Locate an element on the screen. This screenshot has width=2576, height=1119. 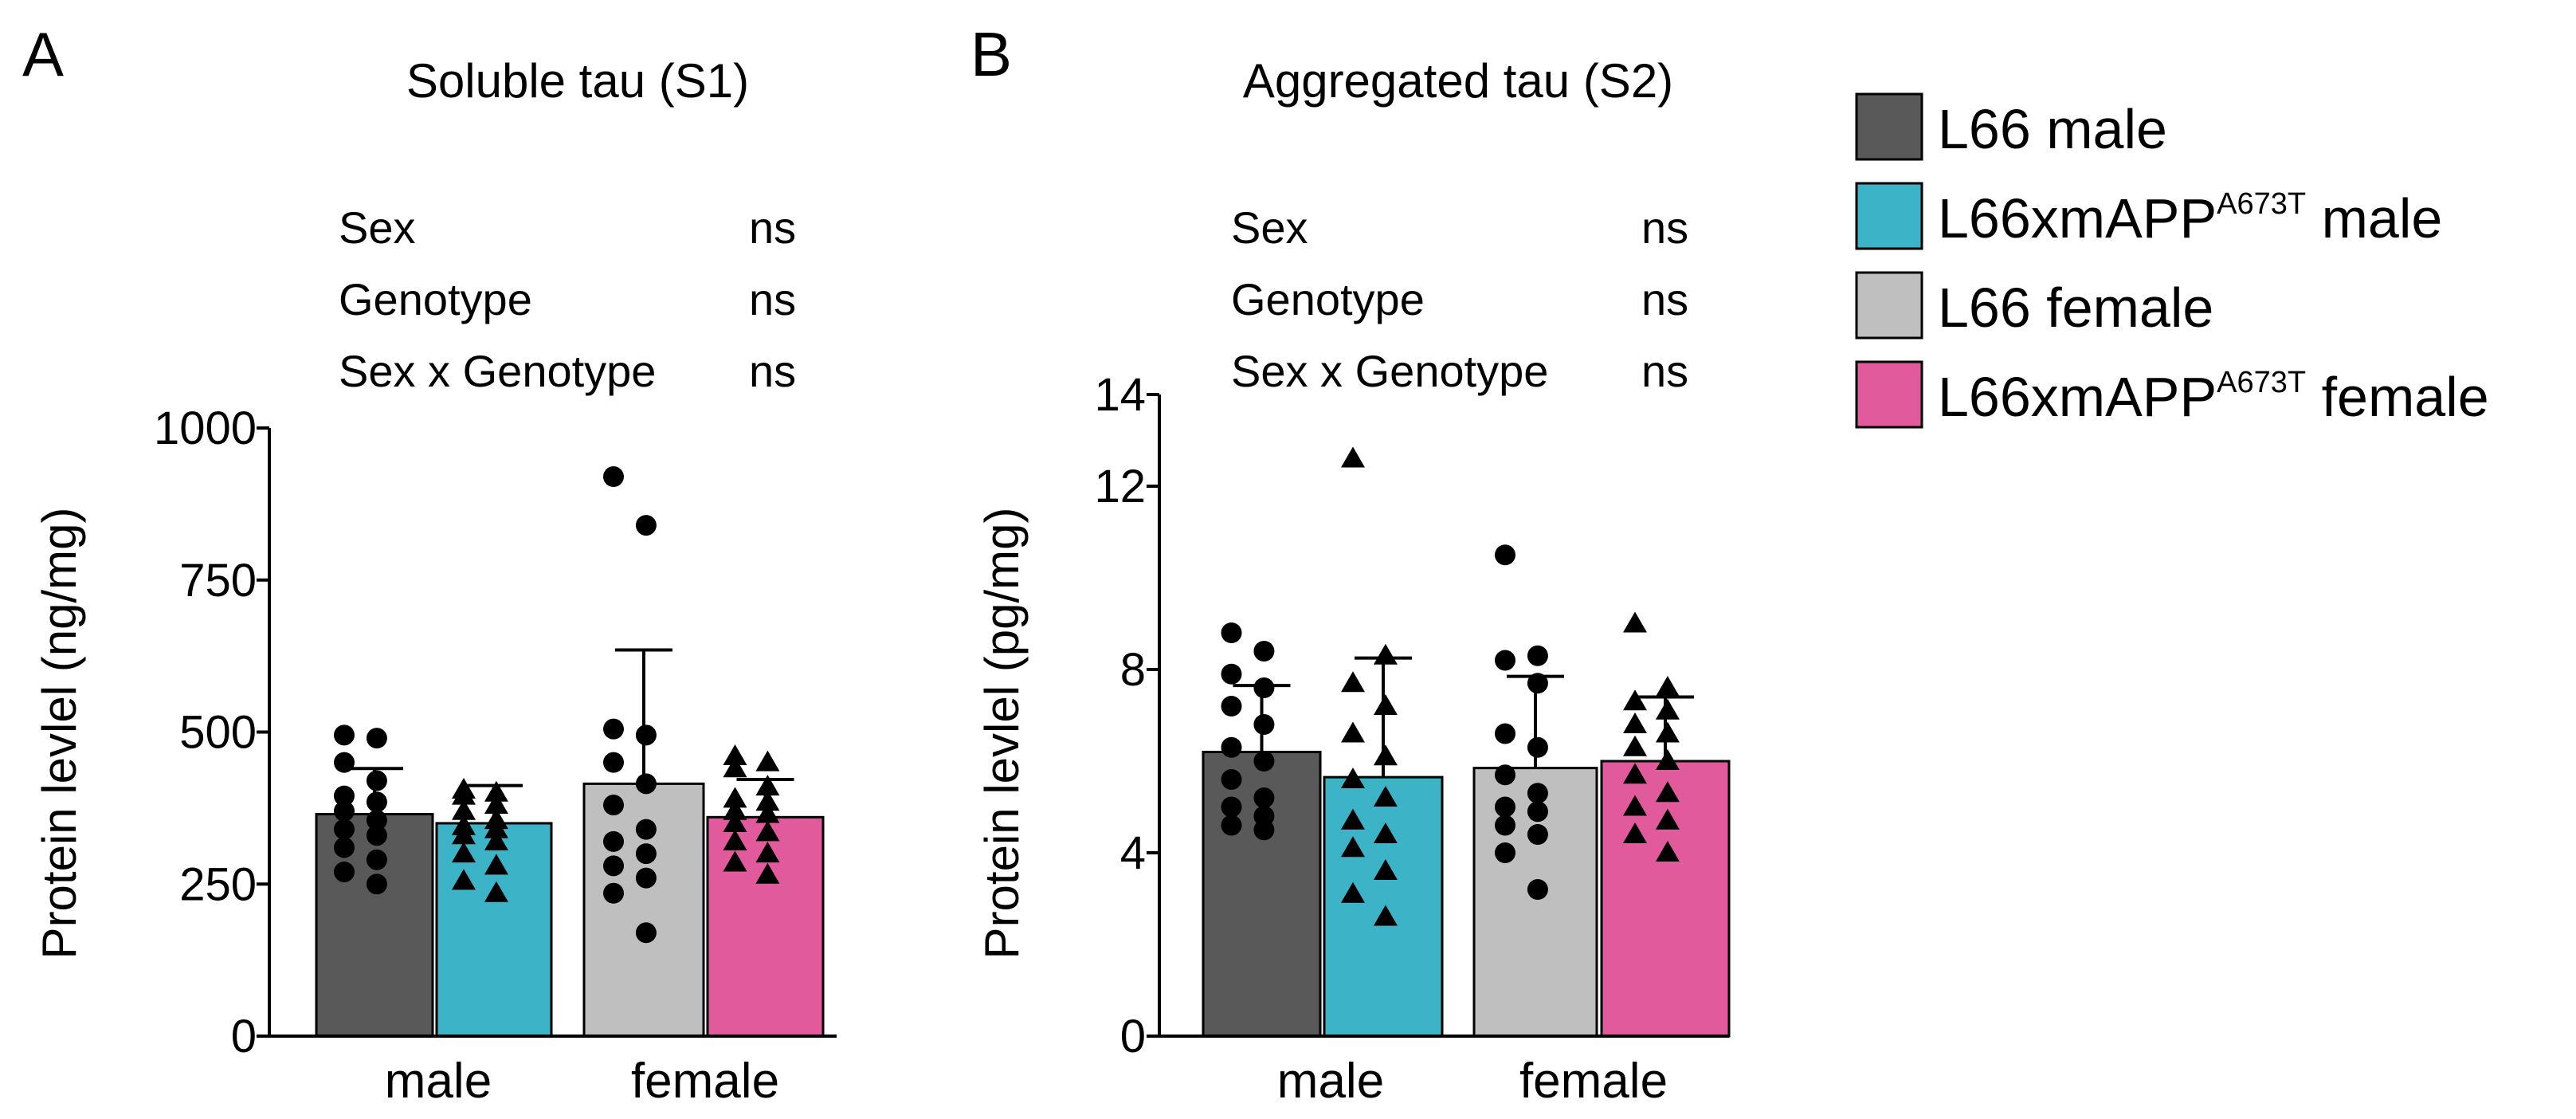
legend-item: L66 female is located at coordinates (2034, 306).